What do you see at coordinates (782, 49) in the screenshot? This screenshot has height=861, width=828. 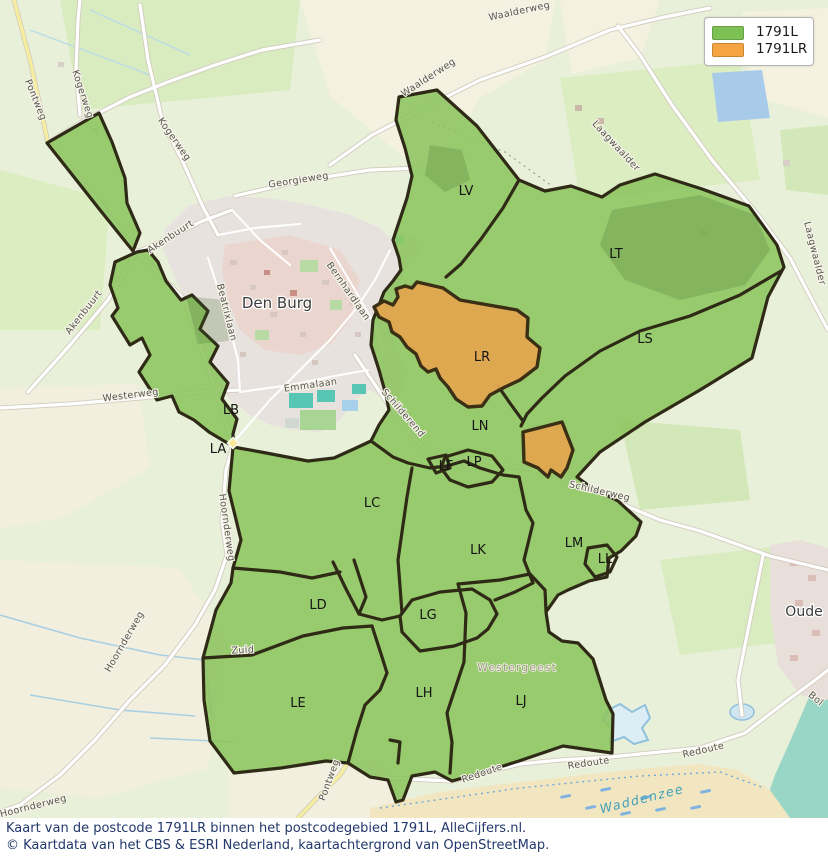 I see `legend-label-1791lr: 1791LR` at bounding box center [782, 49].